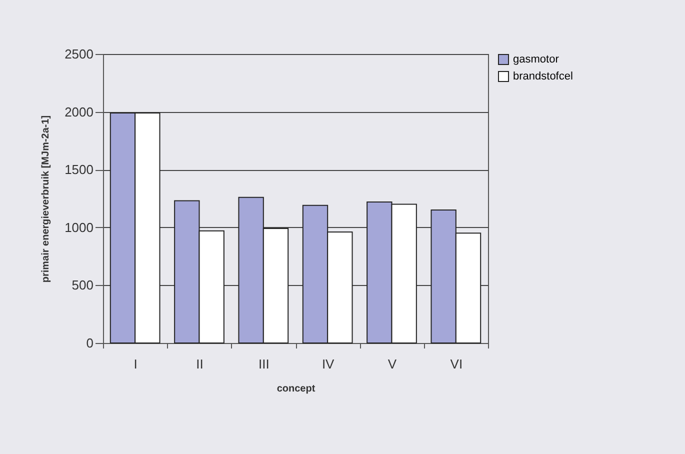  I want to click on legend-label: brandstofcel, so click(543, 76).